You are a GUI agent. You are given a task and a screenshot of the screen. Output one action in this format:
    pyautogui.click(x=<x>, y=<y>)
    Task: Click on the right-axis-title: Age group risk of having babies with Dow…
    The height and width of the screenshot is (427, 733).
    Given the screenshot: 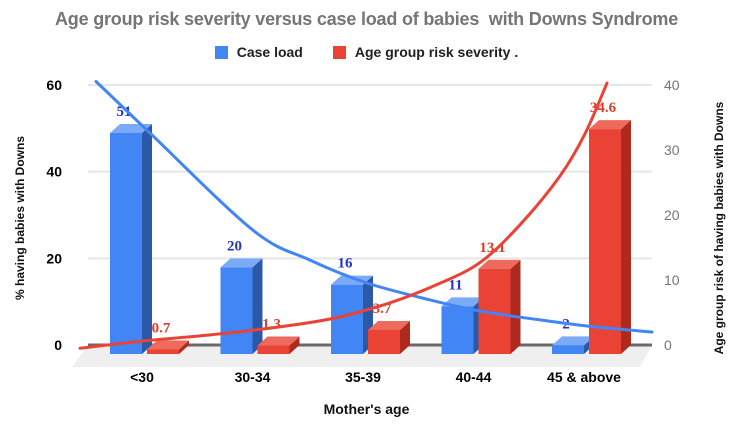 What is the action you would take?
    pyautogui.click(x=719, y=228)
    